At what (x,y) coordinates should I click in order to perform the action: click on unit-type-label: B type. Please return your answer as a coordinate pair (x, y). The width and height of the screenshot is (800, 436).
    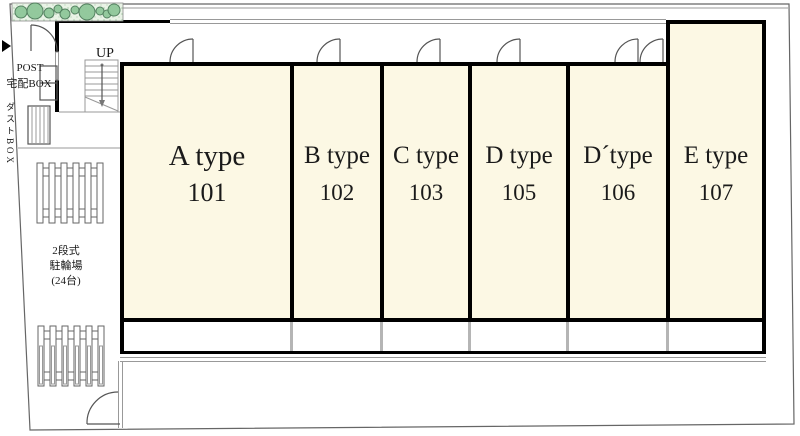
    Looking at the image, I should click on (337, 155).